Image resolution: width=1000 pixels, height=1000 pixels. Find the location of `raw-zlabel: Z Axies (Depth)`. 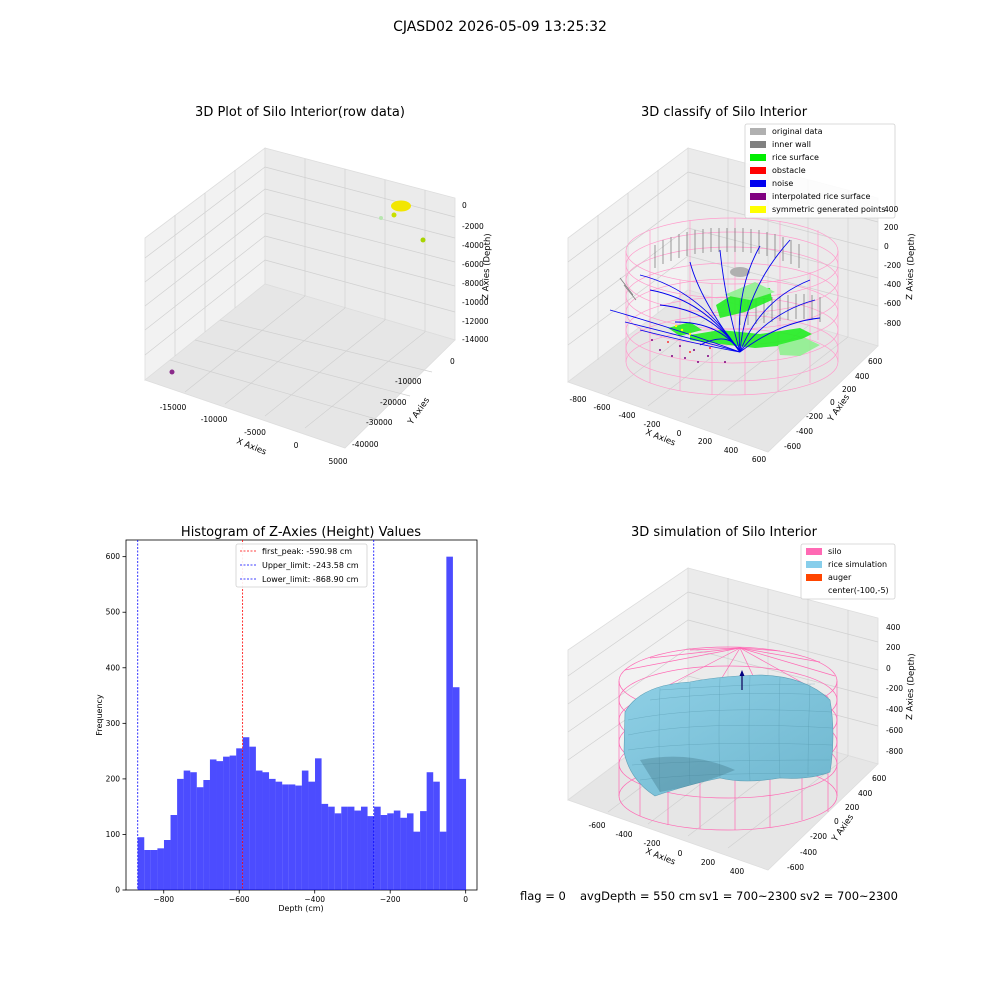

raw-zlabel: Z Axies (Depth) is located at coordinates (487, 266).